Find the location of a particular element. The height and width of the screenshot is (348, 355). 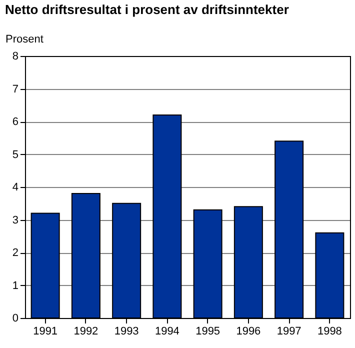

x-tick-label: 1996 is located at coordinates (248, 332).